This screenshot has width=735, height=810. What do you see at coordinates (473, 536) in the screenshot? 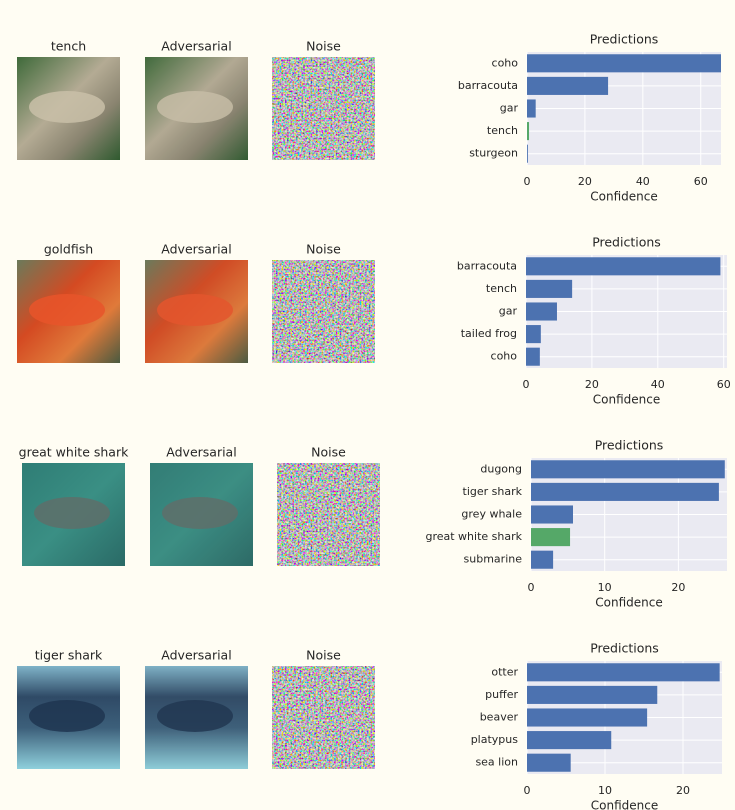
I see `y-tick-label: great white shark` at bounding box center [473, 536].